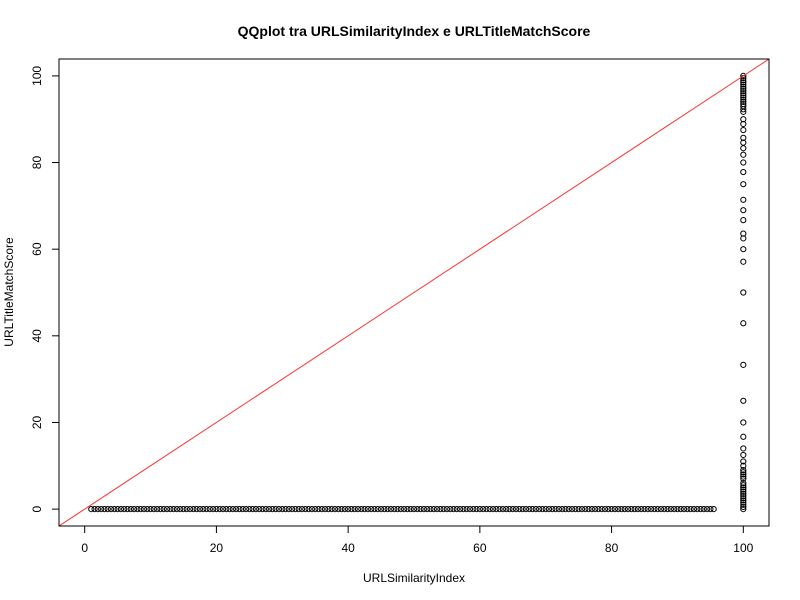  Describe the element at coordinates (480, 548) in the screenshot. I see `x-tick-label: 60` at that location.